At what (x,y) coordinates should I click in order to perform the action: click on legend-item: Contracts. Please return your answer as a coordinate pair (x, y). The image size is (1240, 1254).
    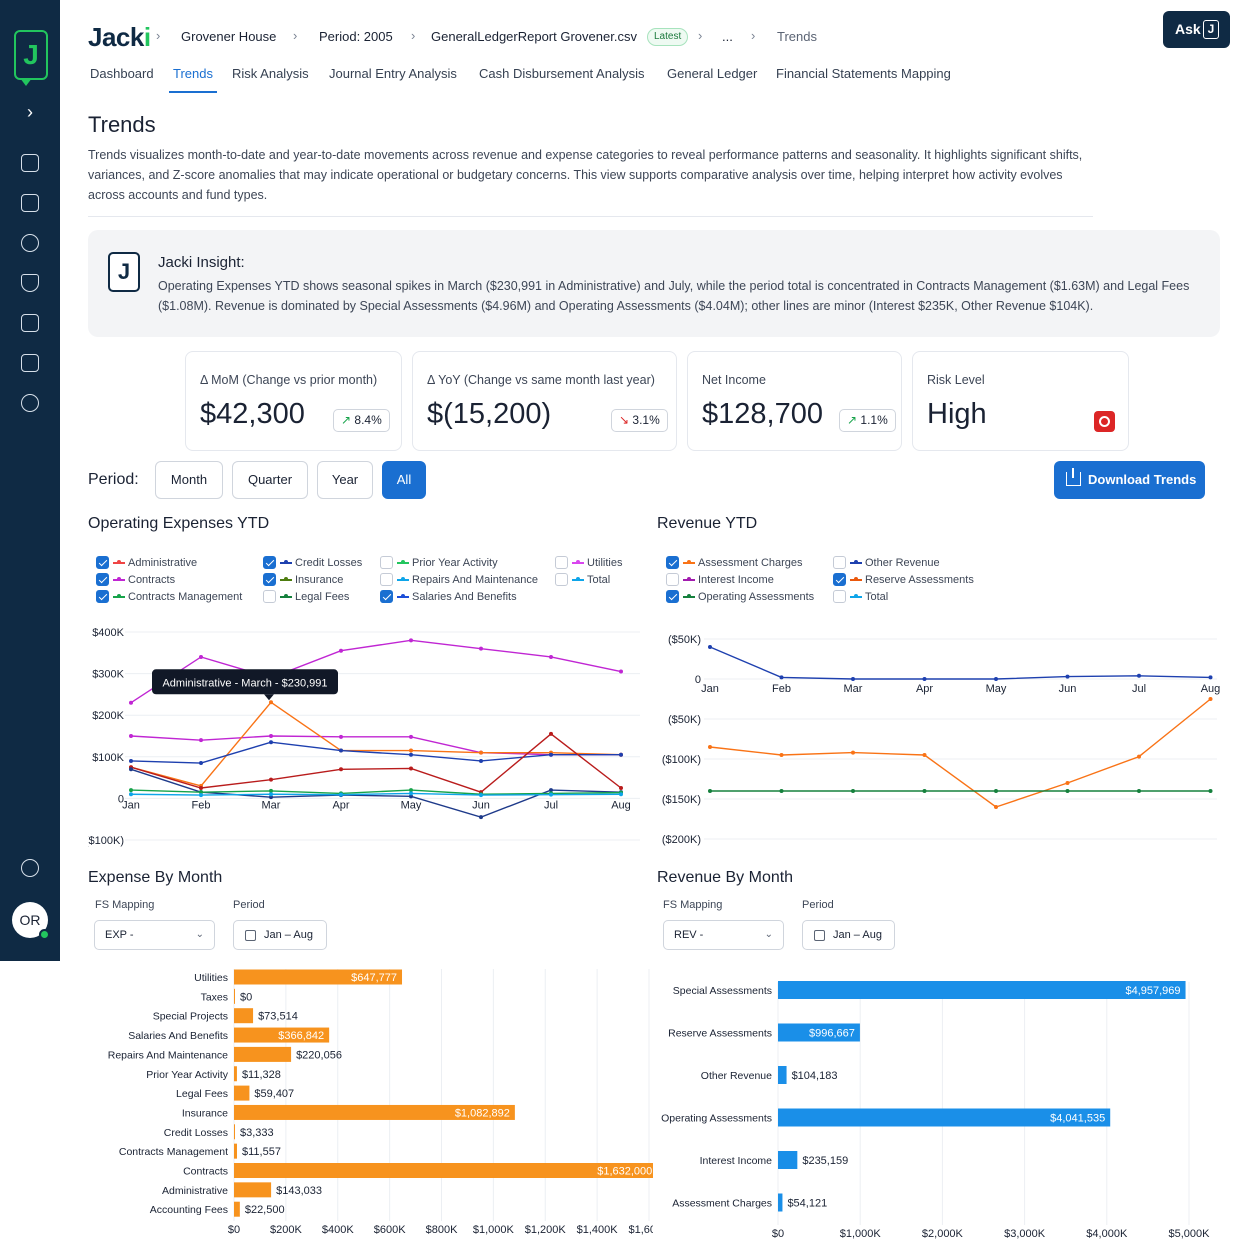
    Looking at the image, I should click on (135, 580).